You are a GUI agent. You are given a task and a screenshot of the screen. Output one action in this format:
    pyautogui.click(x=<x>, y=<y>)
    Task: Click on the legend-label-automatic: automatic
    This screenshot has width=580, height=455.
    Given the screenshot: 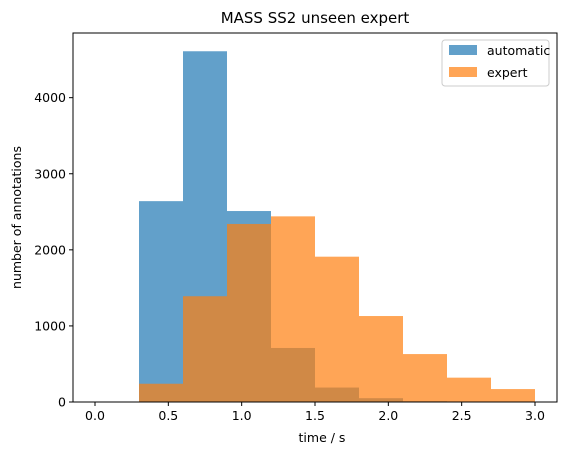 What is the action you would take?
    pyautogui.click(x=518, y=50)
    